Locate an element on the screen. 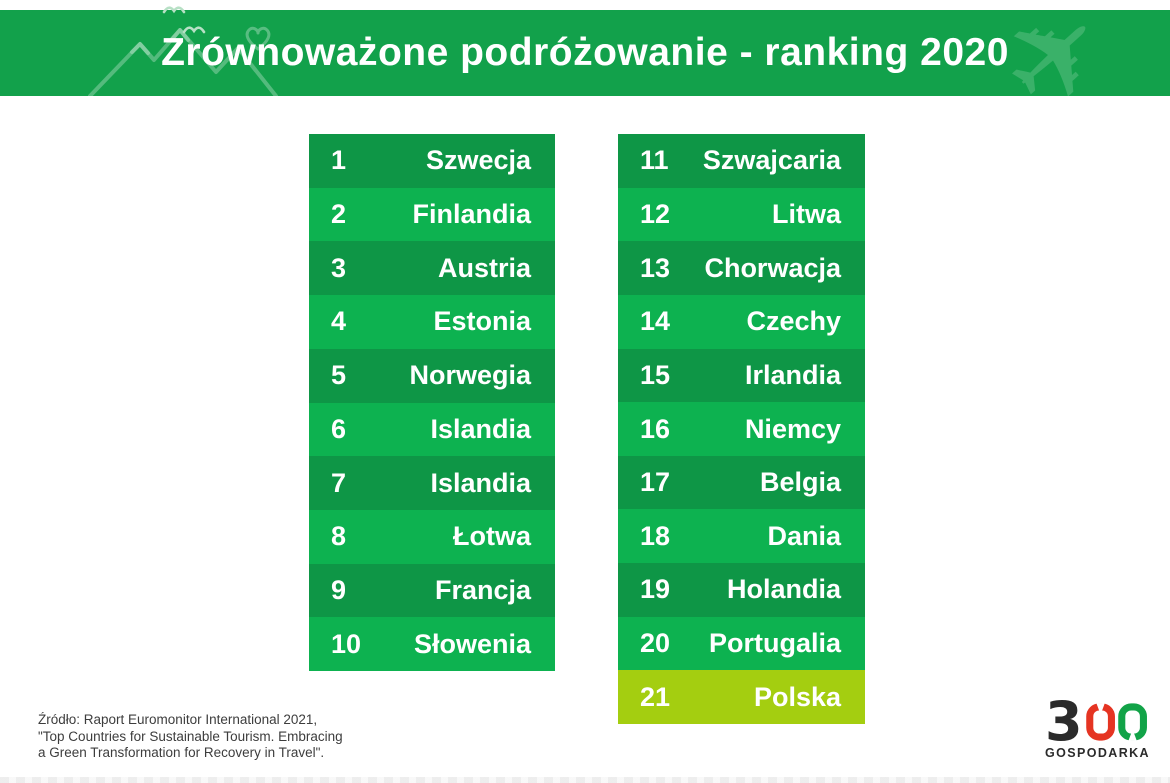 Image resolution: width=1170 pixels, height=783 pixels. country-name: Czechy is located at coordinates (793, 321).